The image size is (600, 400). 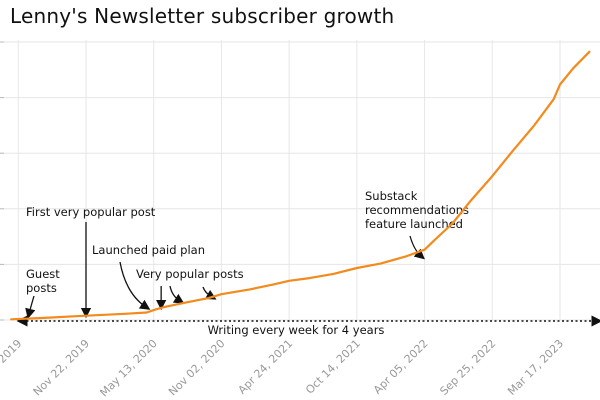 I want to click on annotation-line: feature launched, so click(x=414, y=224).